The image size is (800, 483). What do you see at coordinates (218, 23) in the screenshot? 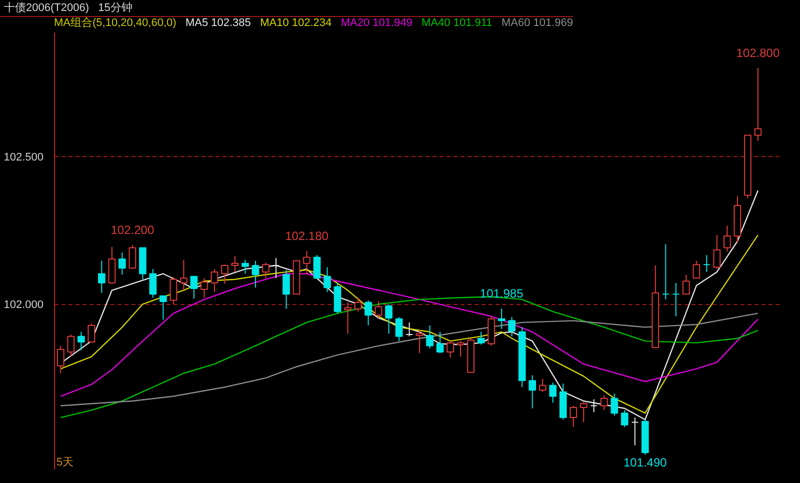
I see `text: MA5 102.385` at bounding box center [218, 23].